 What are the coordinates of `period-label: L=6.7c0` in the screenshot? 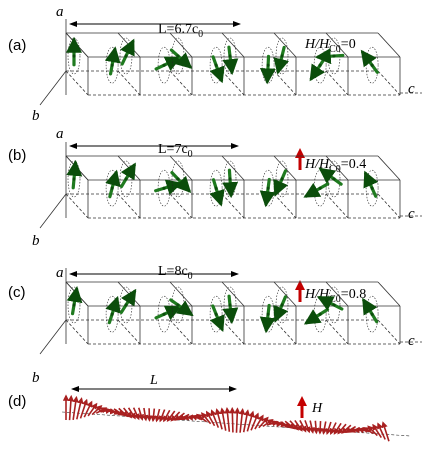 It's located at (180, 31).